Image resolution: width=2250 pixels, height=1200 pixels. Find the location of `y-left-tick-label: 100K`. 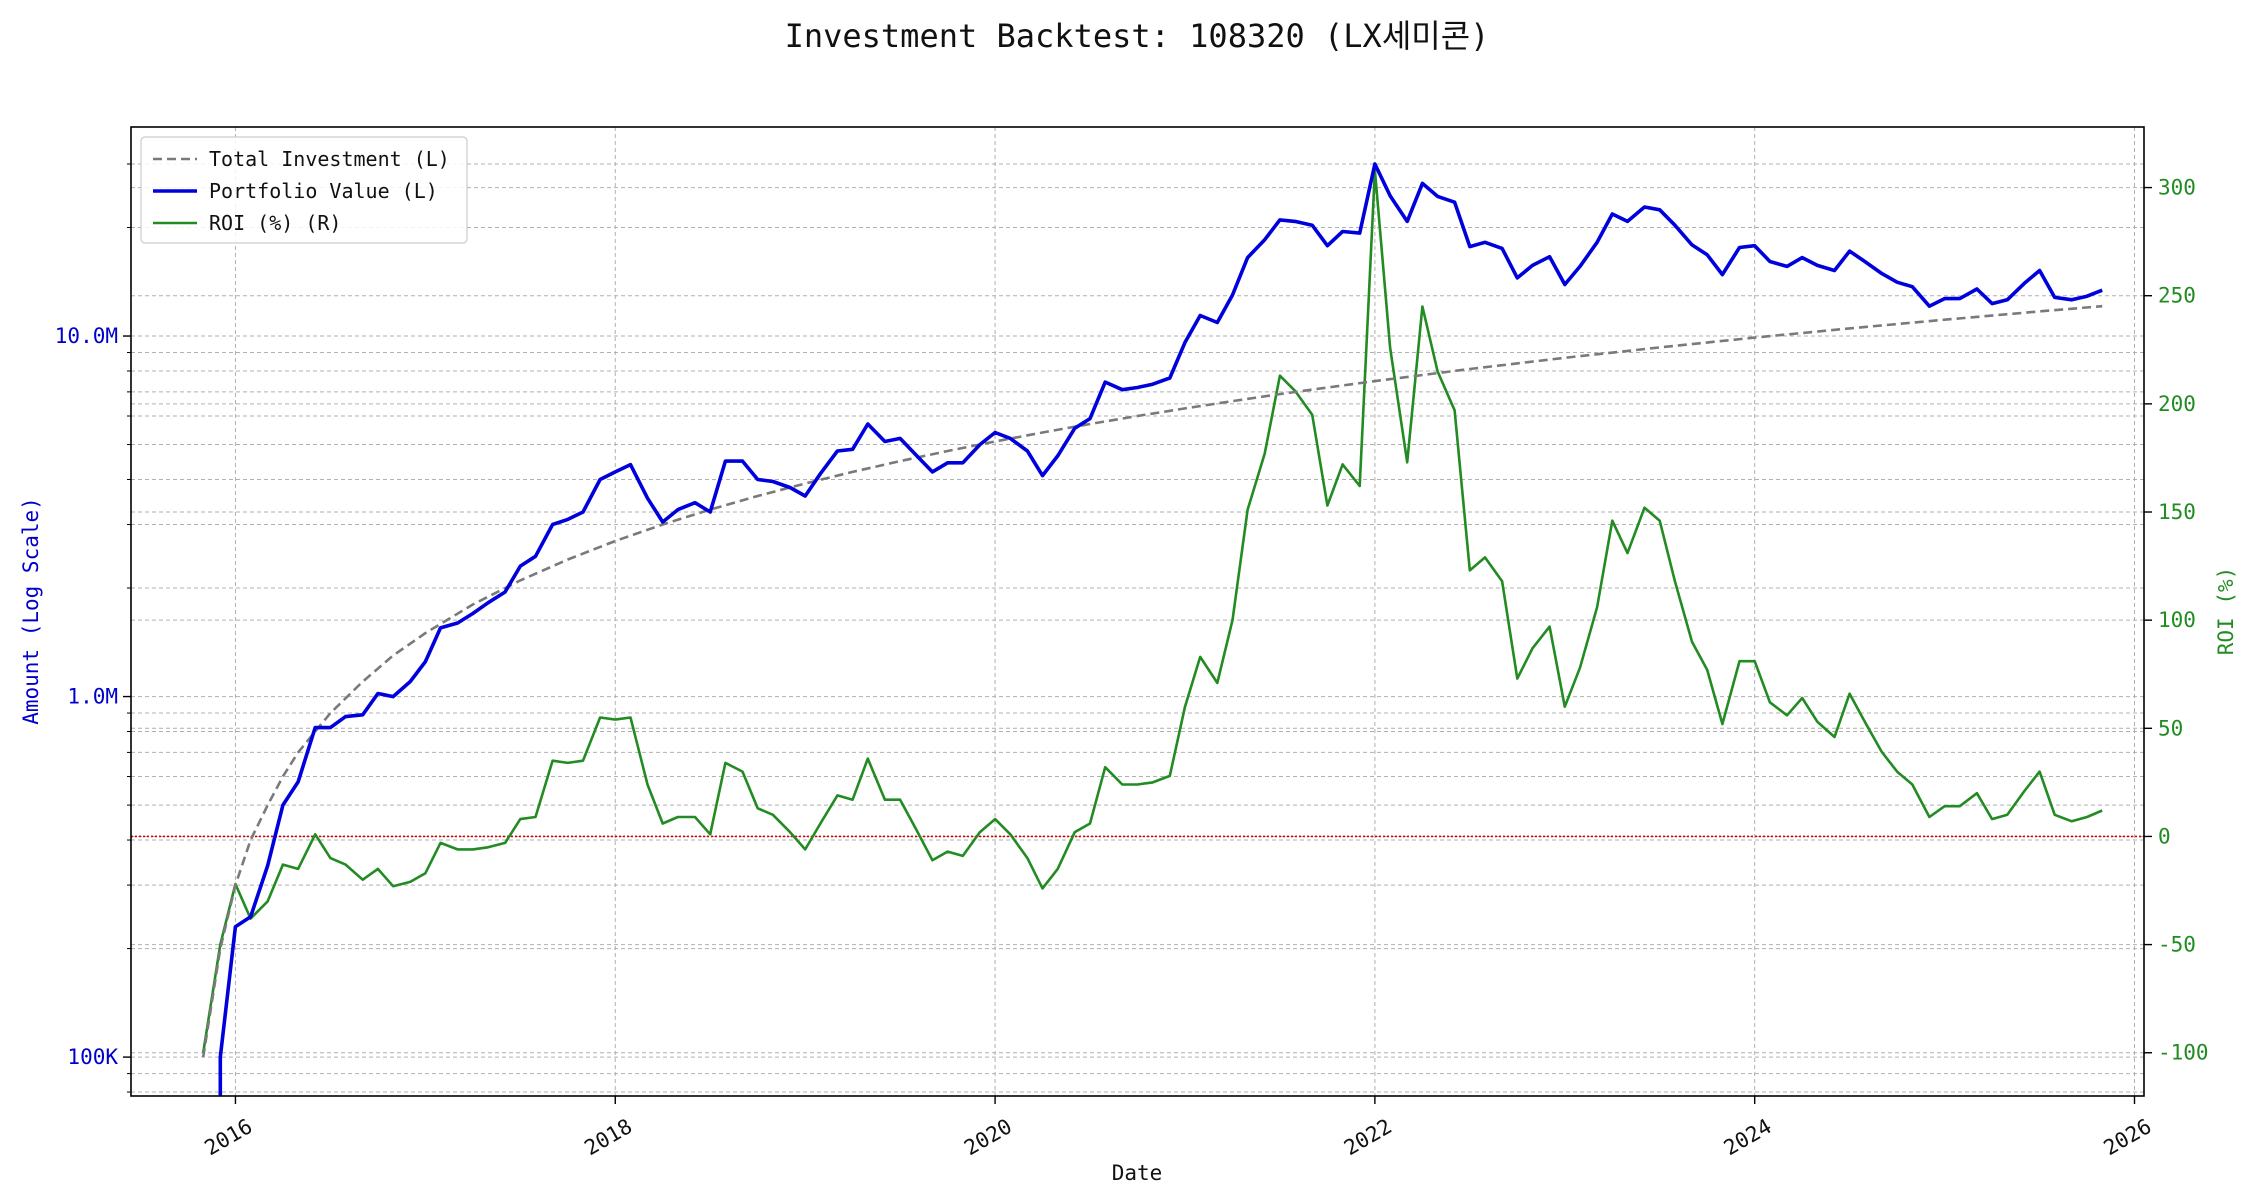

y-left-tick-label: 100K is located at coordinates (92, 1057).